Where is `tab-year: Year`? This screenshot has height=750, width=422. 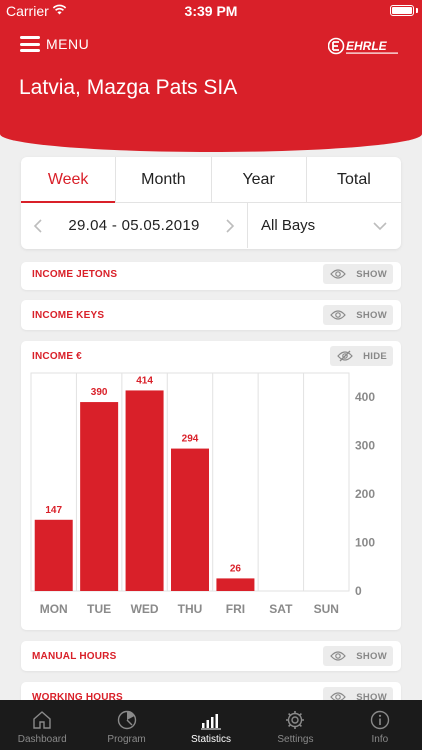 tab-year: Year is located at coordinates (258, 179).